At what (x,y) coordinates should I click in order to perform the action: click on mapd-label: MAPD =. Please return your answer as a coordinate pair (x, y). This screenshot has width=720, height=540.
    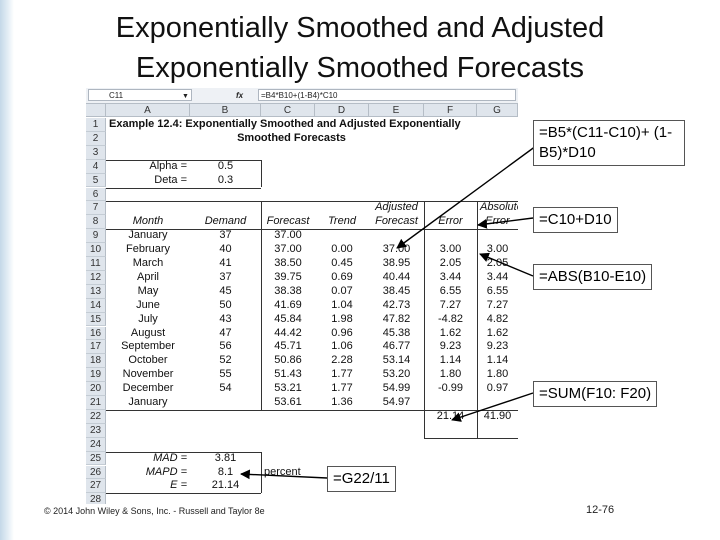
    Looking at the image, I should click on (166, 471).